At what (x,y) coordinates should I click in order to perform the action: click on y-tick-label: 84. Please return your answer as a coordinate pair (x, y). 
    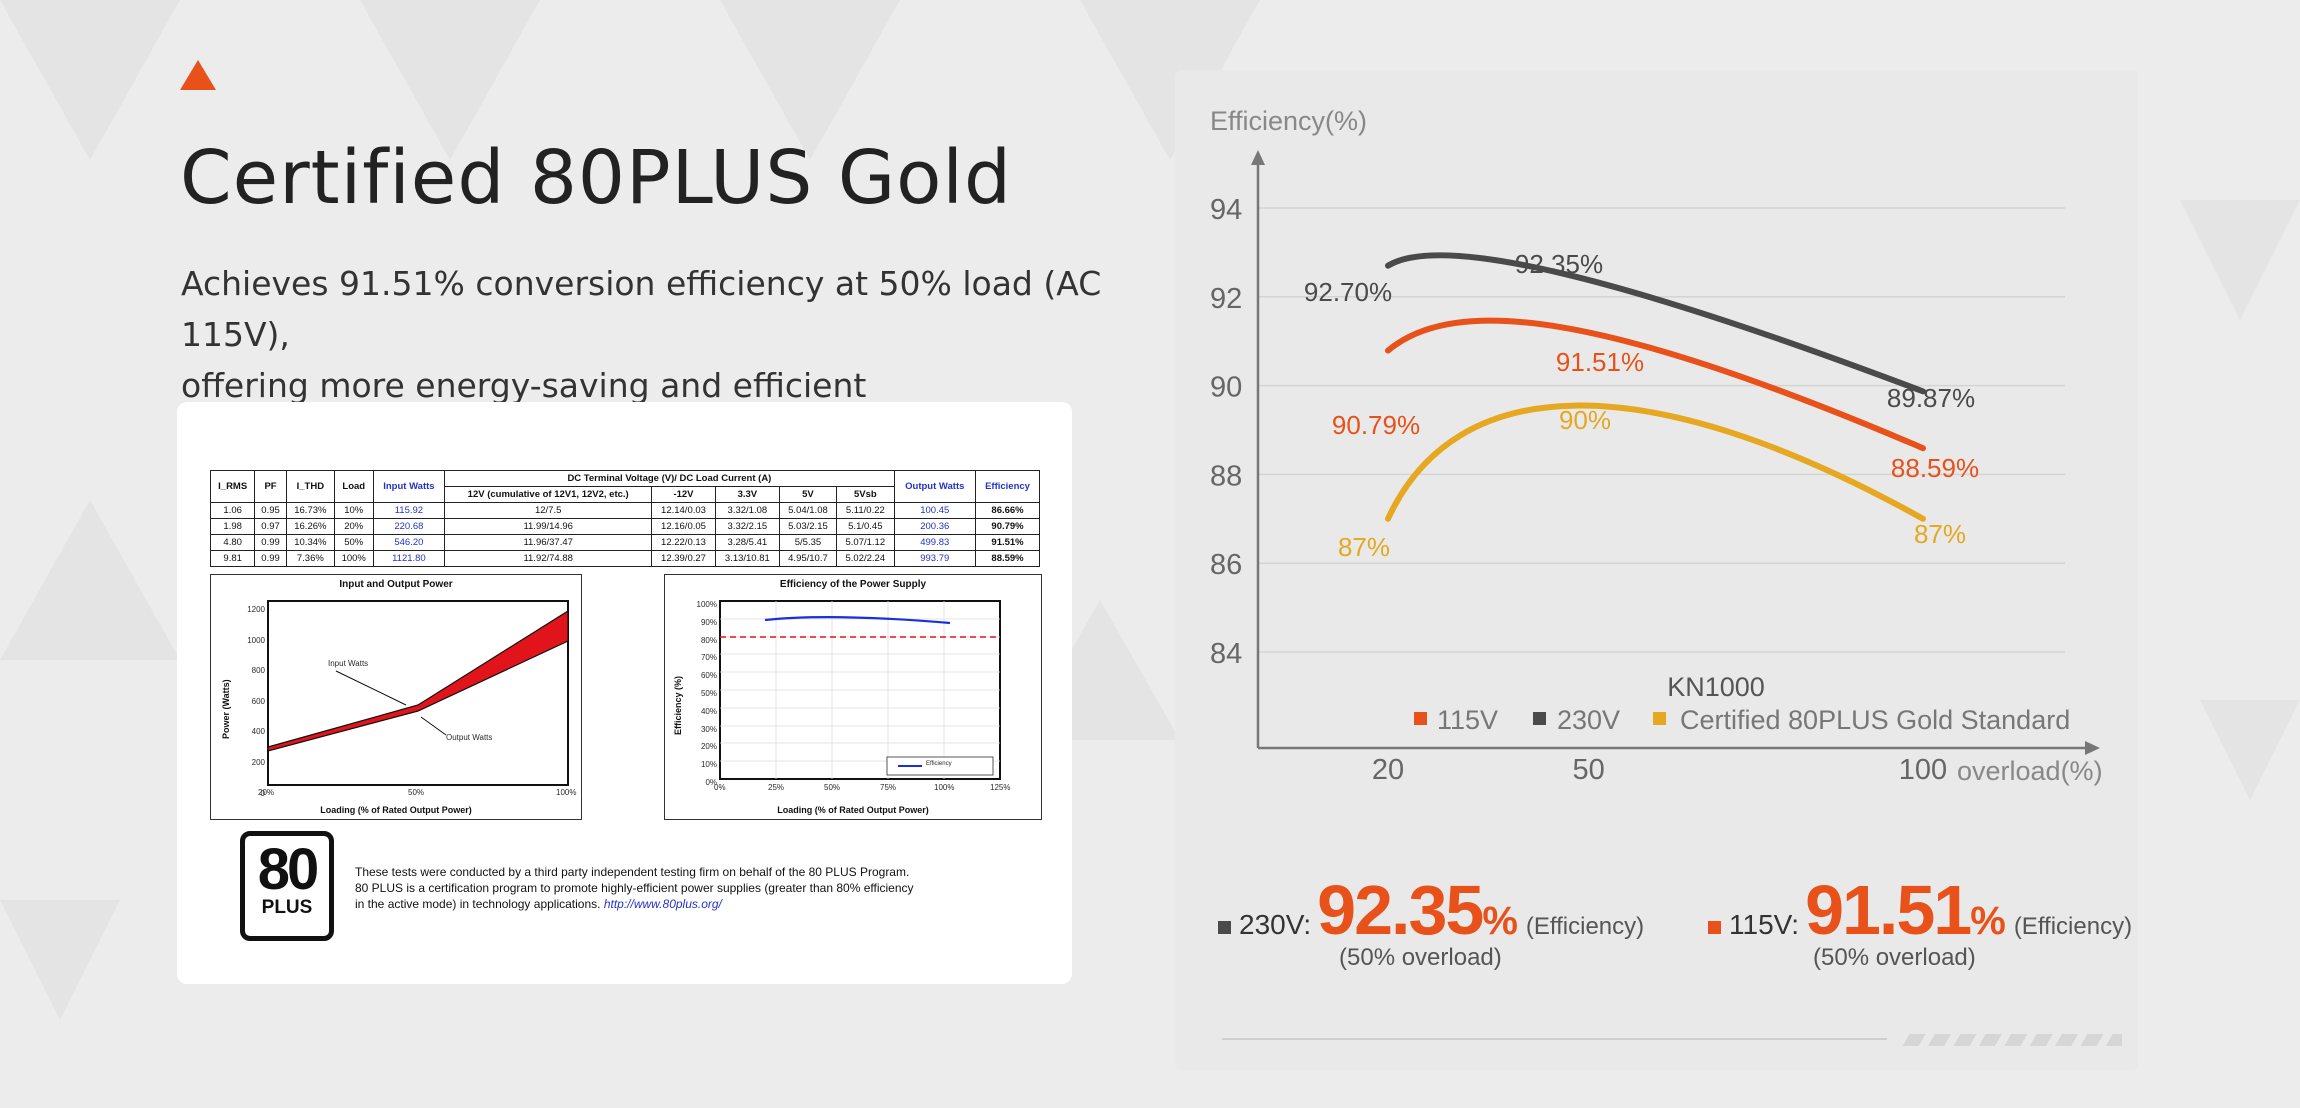
    Looking at the image, I should click on (1226, 654).